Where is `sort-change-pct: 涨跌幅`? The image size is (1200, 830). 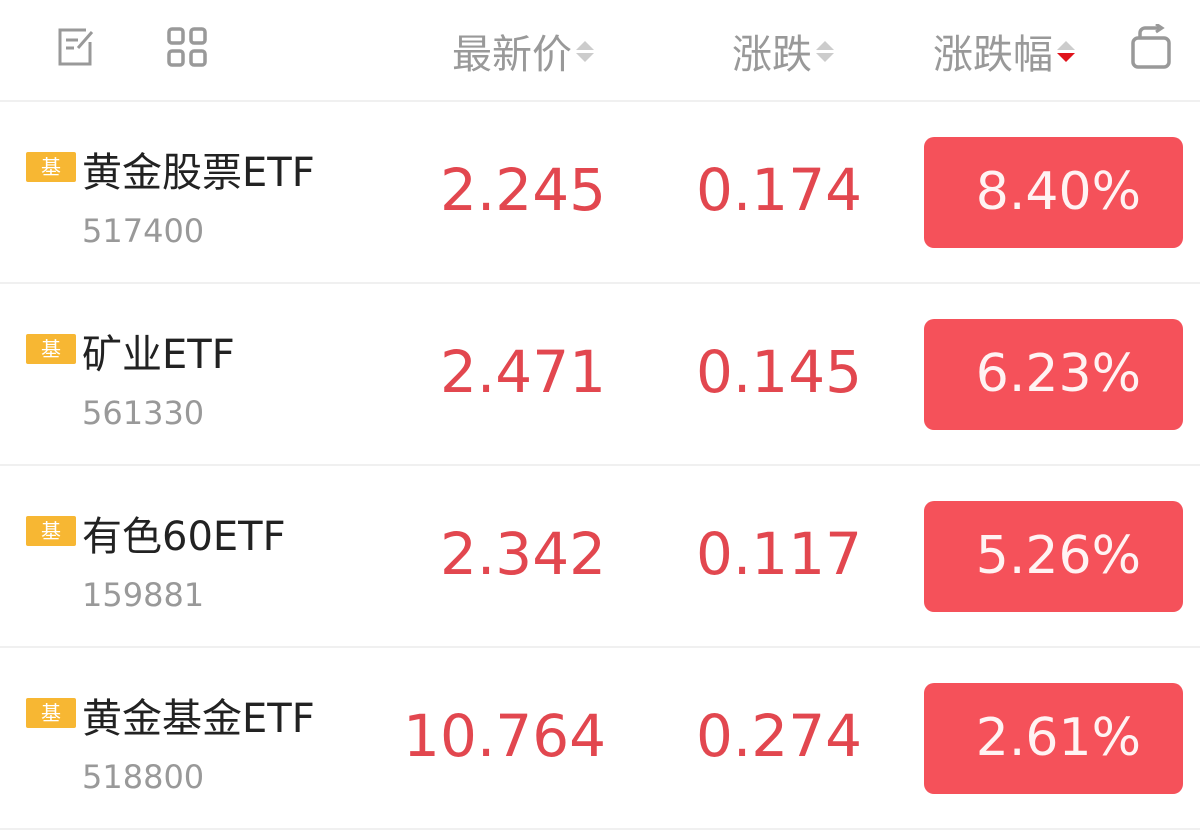 sort-change-pct: 涨跌幅 is located at coordinates (1004, 51).